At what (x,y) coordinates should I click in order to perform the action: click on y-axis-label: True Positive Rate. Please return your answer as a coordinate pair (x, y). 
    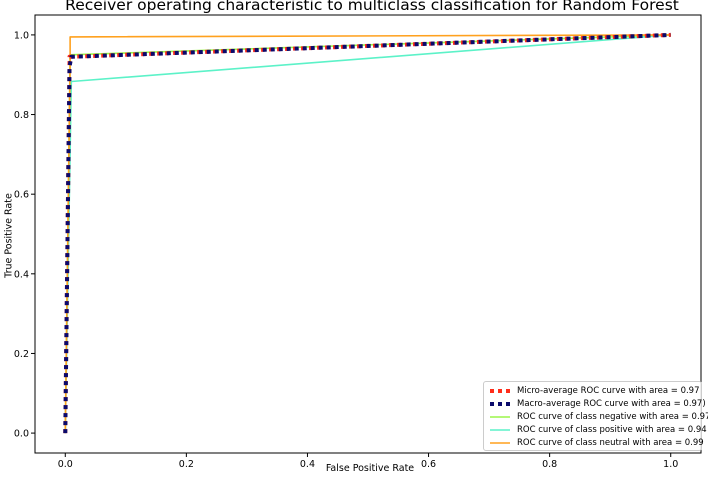
    Looking at the image, I should click on (9, 235).